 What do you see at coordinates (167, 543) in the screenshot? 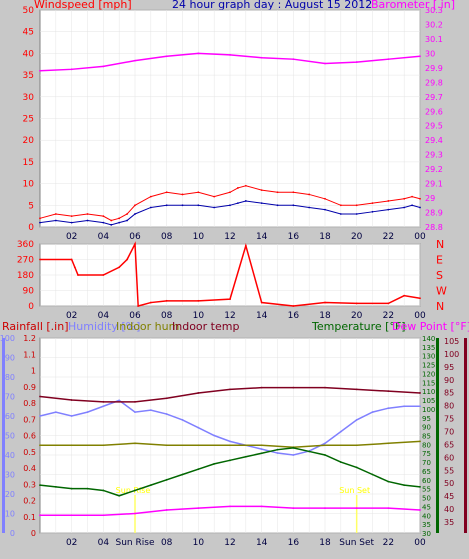
I see `x-tick-label: 08` at bounding box center [167, 543].